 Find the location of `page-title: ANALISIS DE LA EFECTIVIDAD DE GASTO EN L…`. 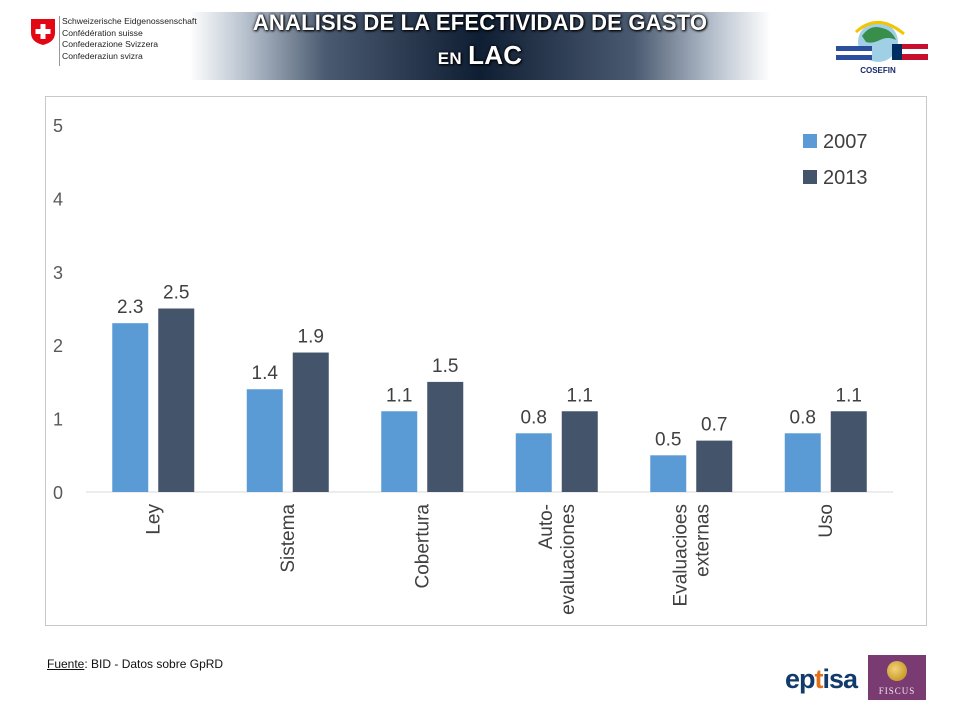

page-title: ANALISIS DE LA EFECTIVIDAD DE GASTO EN L… is located at coordinates (480, 41).